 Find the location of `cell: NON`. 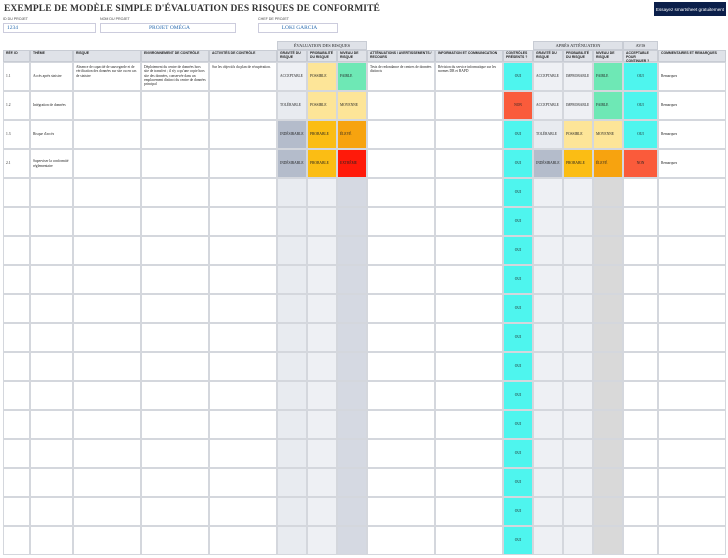

cell: NON is located at coordinates (518, 105).